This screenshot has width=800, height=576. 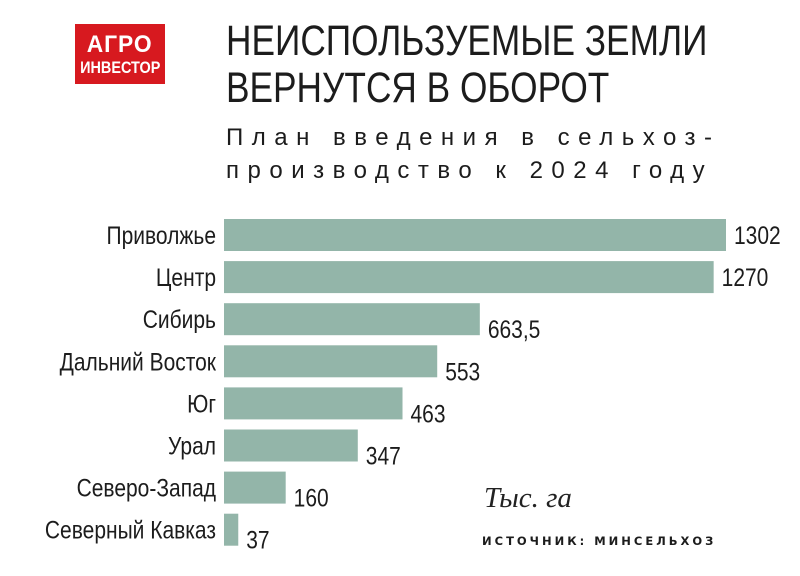 I want to click on logo-line-2: ИНВЕСТОР, so click(x=120, y=67).